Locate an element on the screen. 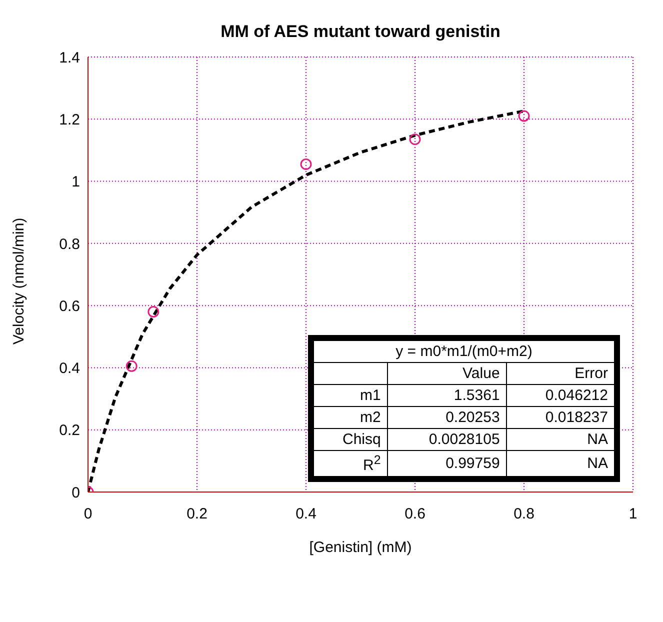 Image resolution: width=663 pixels, height=622 pixels. annotation: m2 is located at coordinates (349, 417).